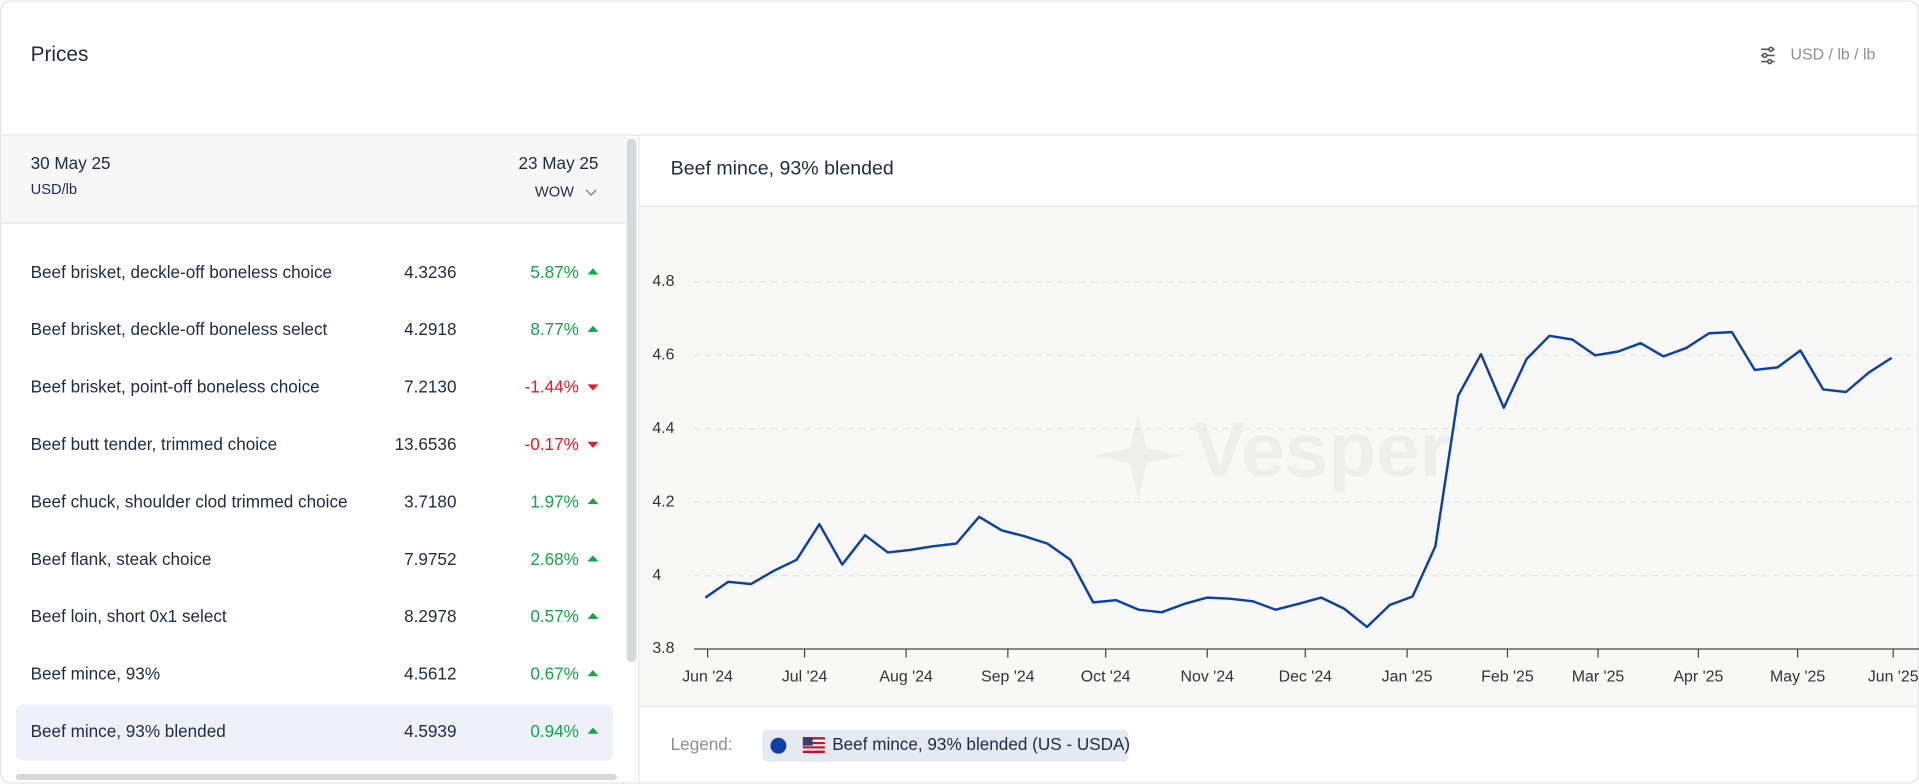 The image size is (1919, 784). Describe the element at coordinates (175, 387) in the screenshot. I see `row-name: Beef brisket, point-off boneless choice` at that location.